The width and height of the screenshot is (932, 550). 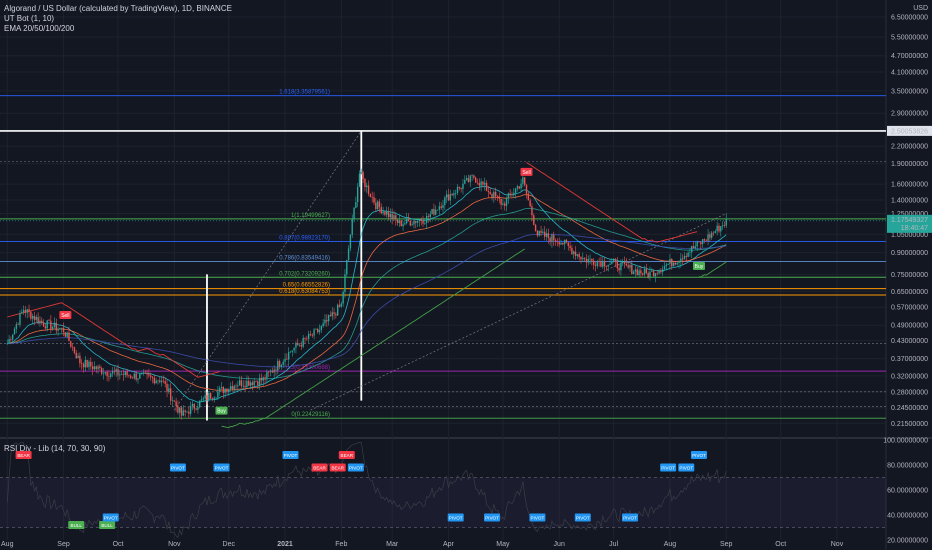 What do you see at coordinates (909, 223) in the screenshot?
I see `last-price-tag` at bounding box center [909, 223].